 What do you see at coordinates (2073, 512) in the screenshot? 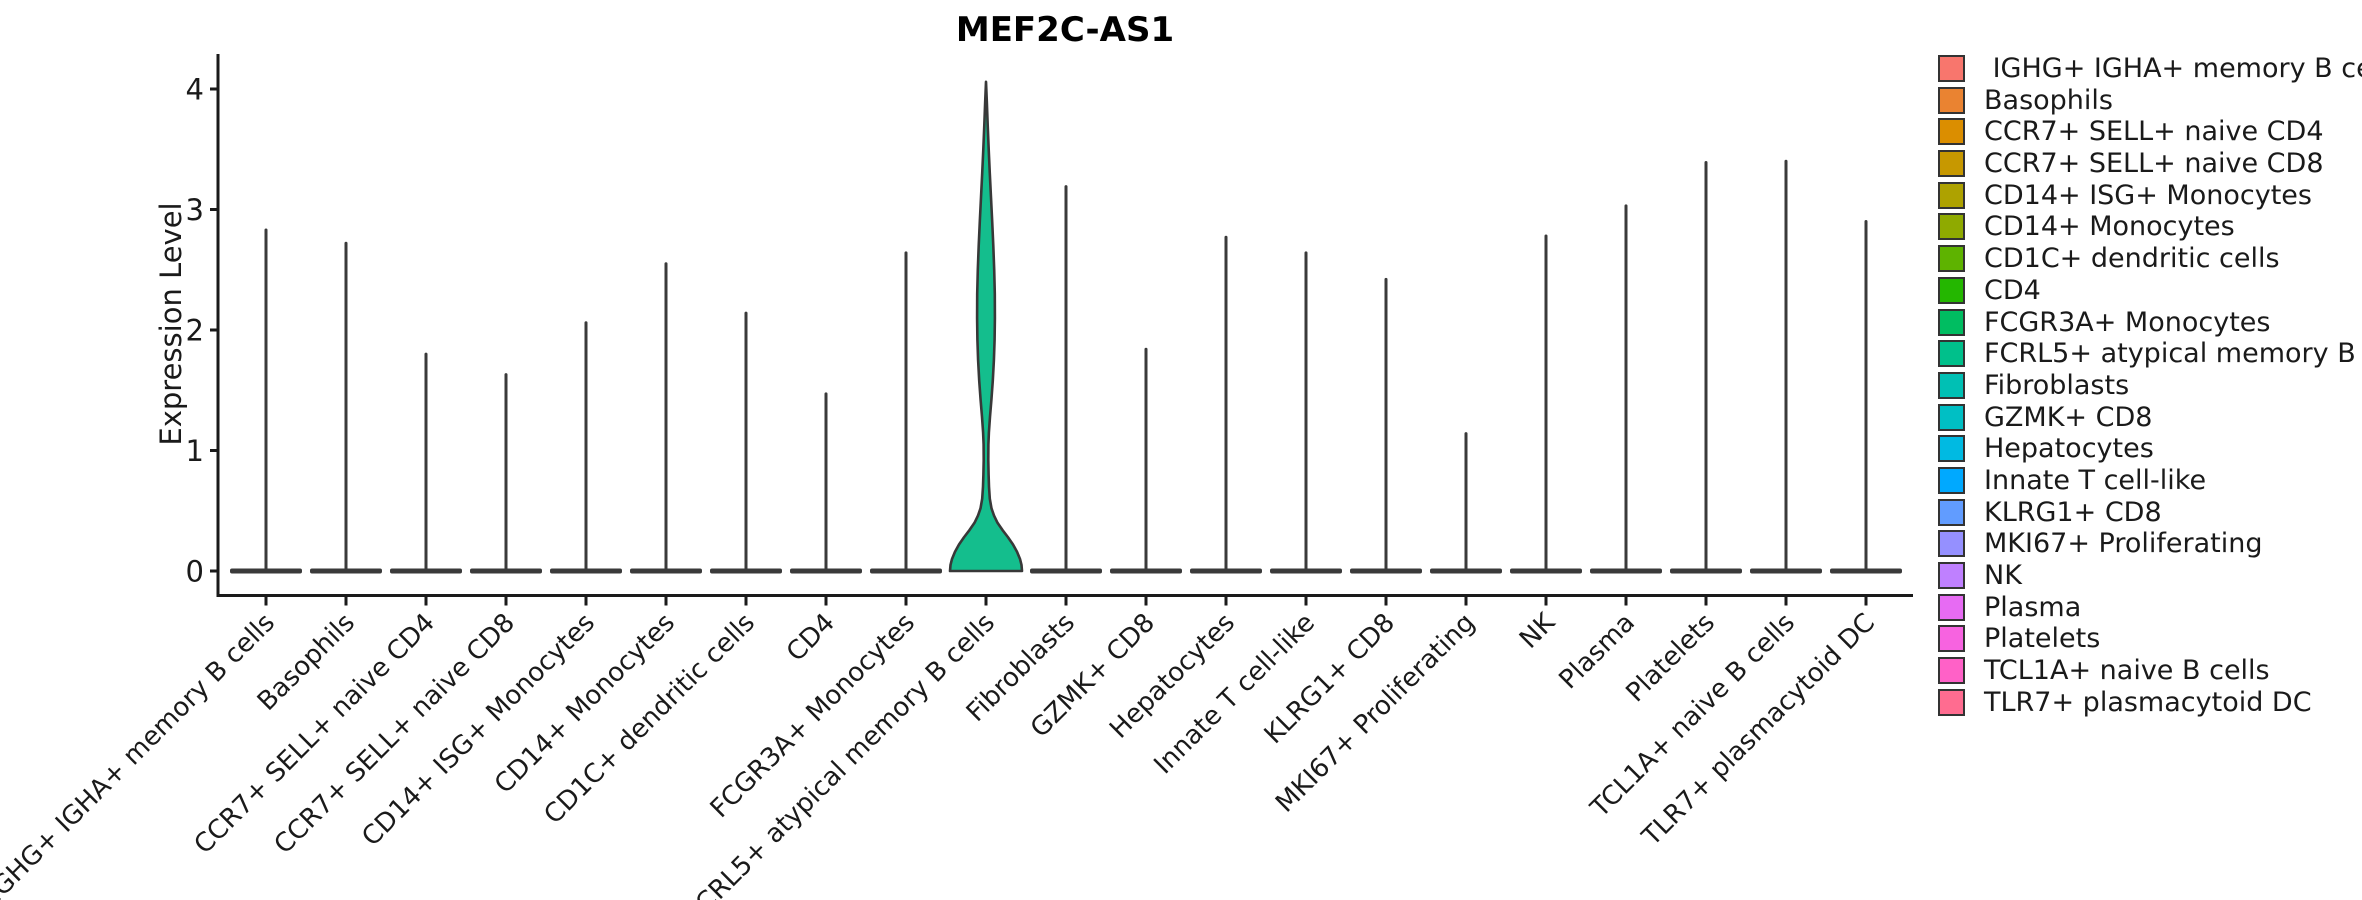
I see `legend-label: KLRG1+ CD8` at bounding box center [2073, 512].